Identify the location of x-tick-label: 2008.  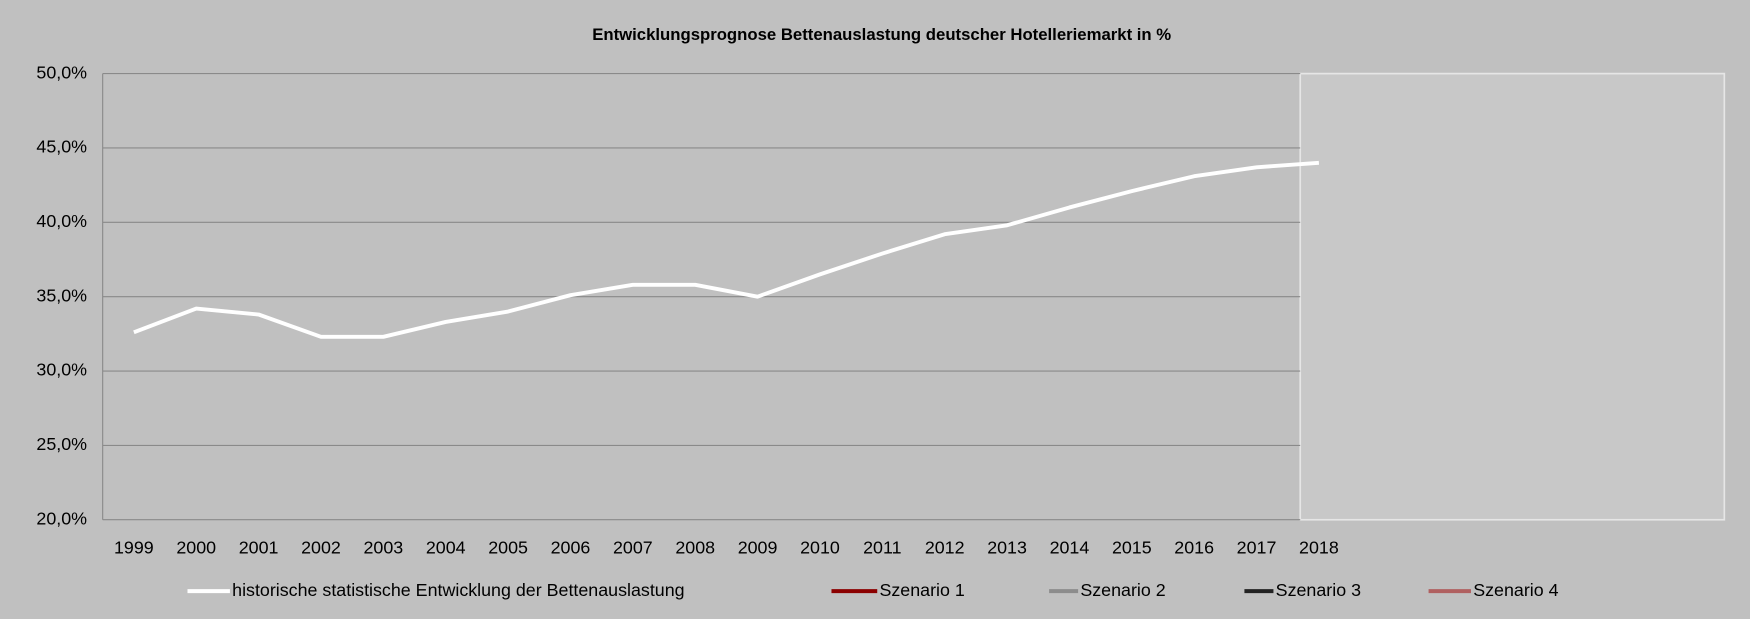
(695, 547).